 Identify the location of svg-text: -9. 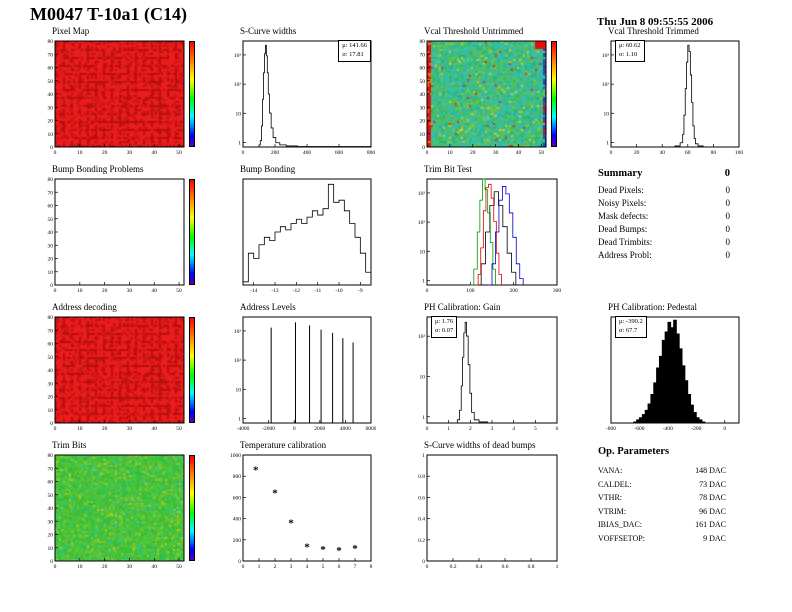
(360, 291).